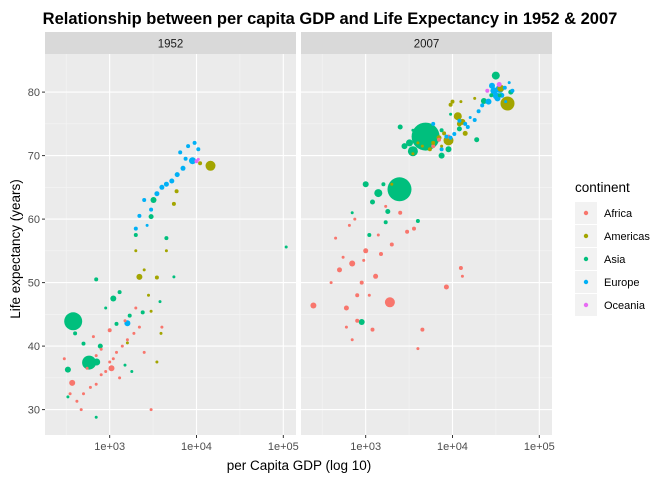 Image resolution: width=672 pixels, height=485 pixels. I want to click on y-axis-label: Life expectancy (years), so click(15, 249).